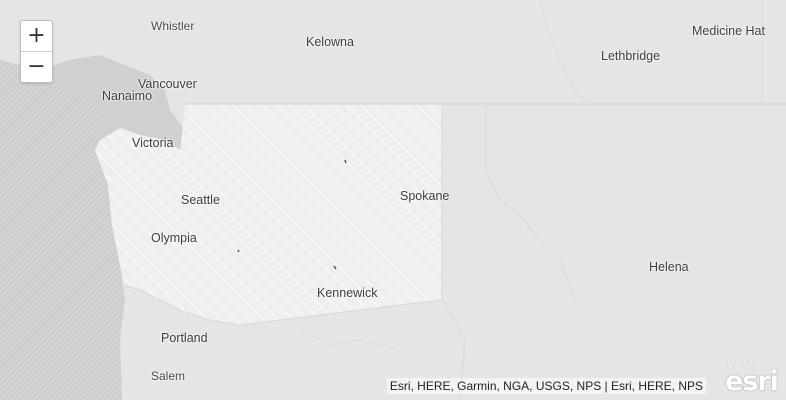 This screenshot has width=786, height=400. I want to click on minus-icon: −, so click(36, 66).